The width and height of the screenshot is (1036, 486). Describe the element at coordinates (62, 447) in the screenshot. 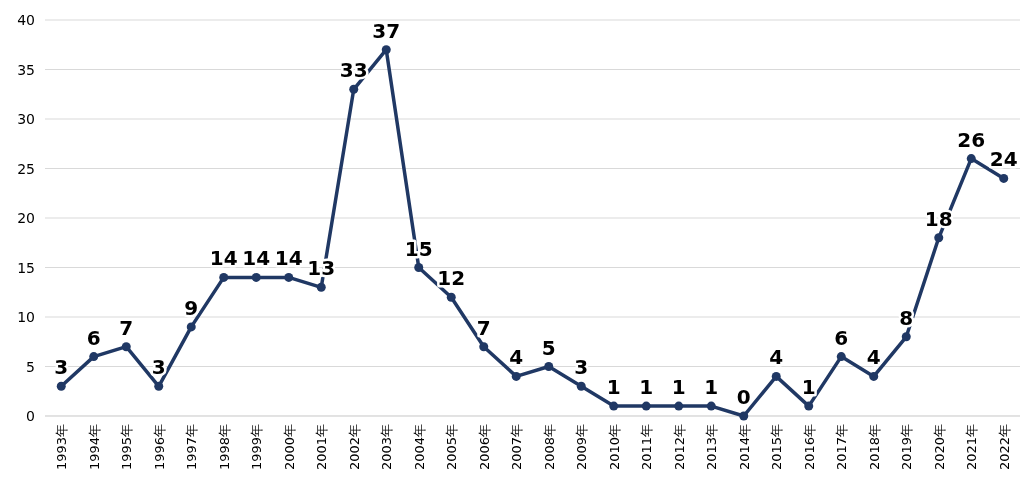

I see `x-tick-label: 1993年` at that location.